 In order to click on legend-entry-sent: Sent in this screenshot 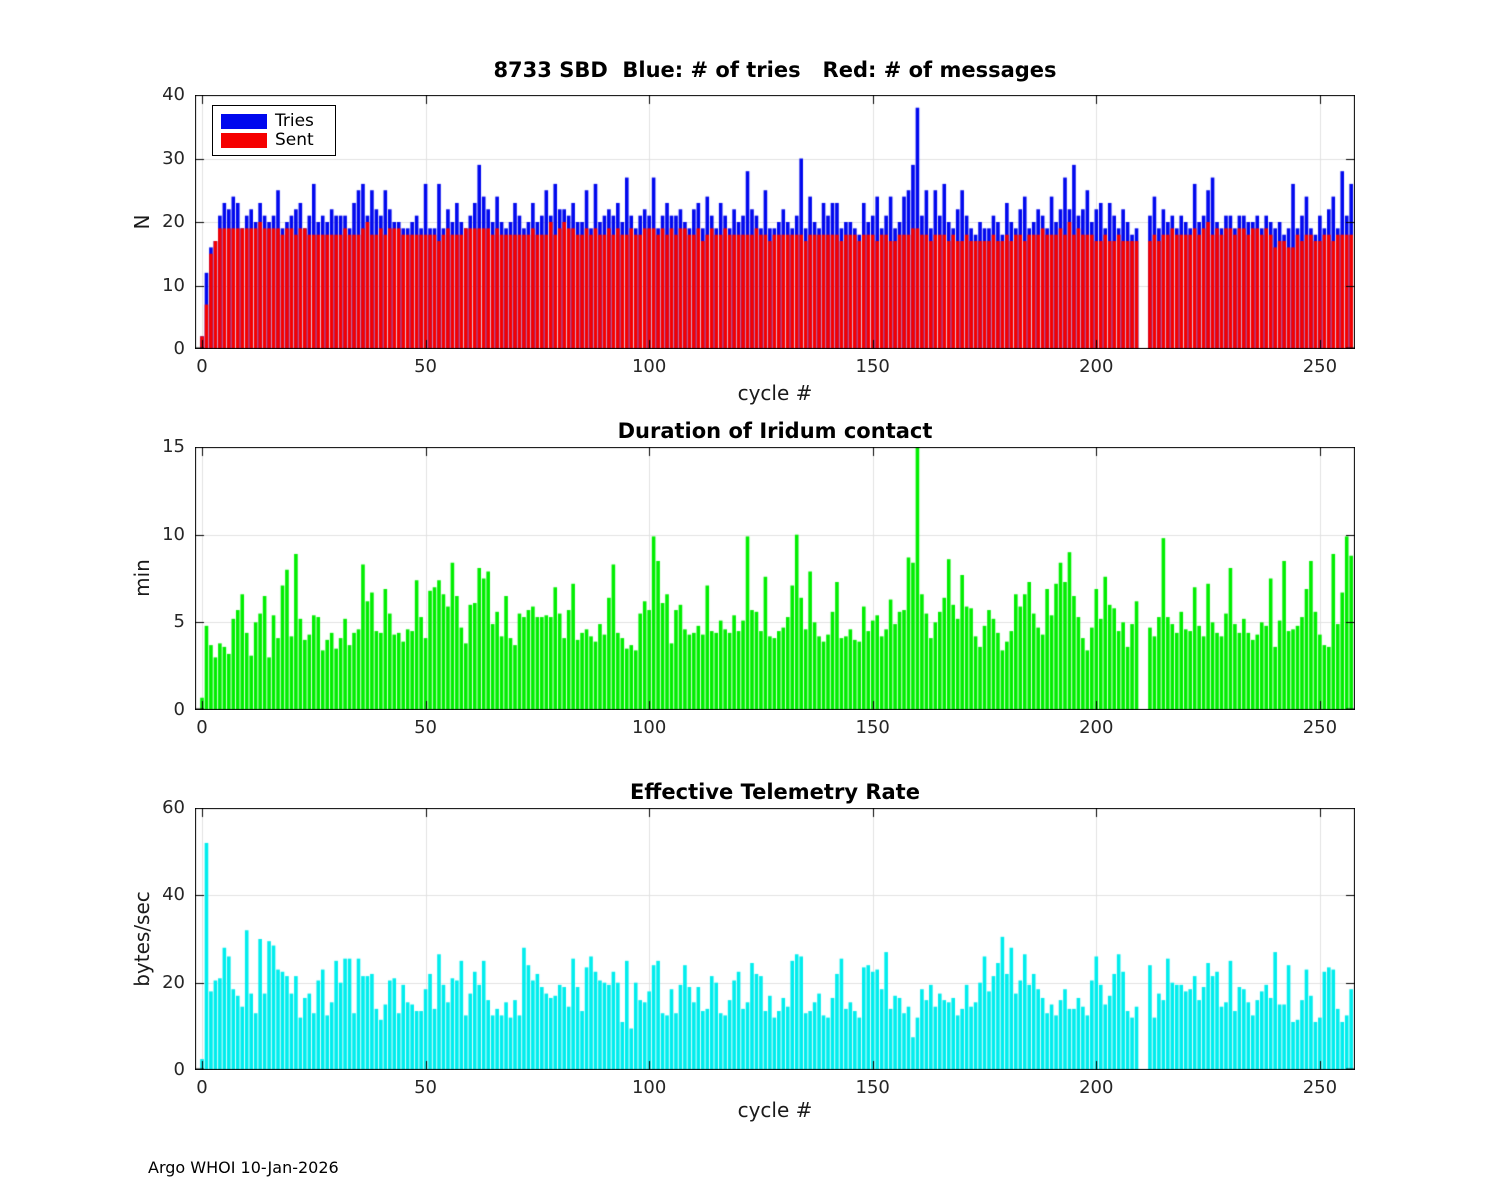, I will do `click(278, 140)`.